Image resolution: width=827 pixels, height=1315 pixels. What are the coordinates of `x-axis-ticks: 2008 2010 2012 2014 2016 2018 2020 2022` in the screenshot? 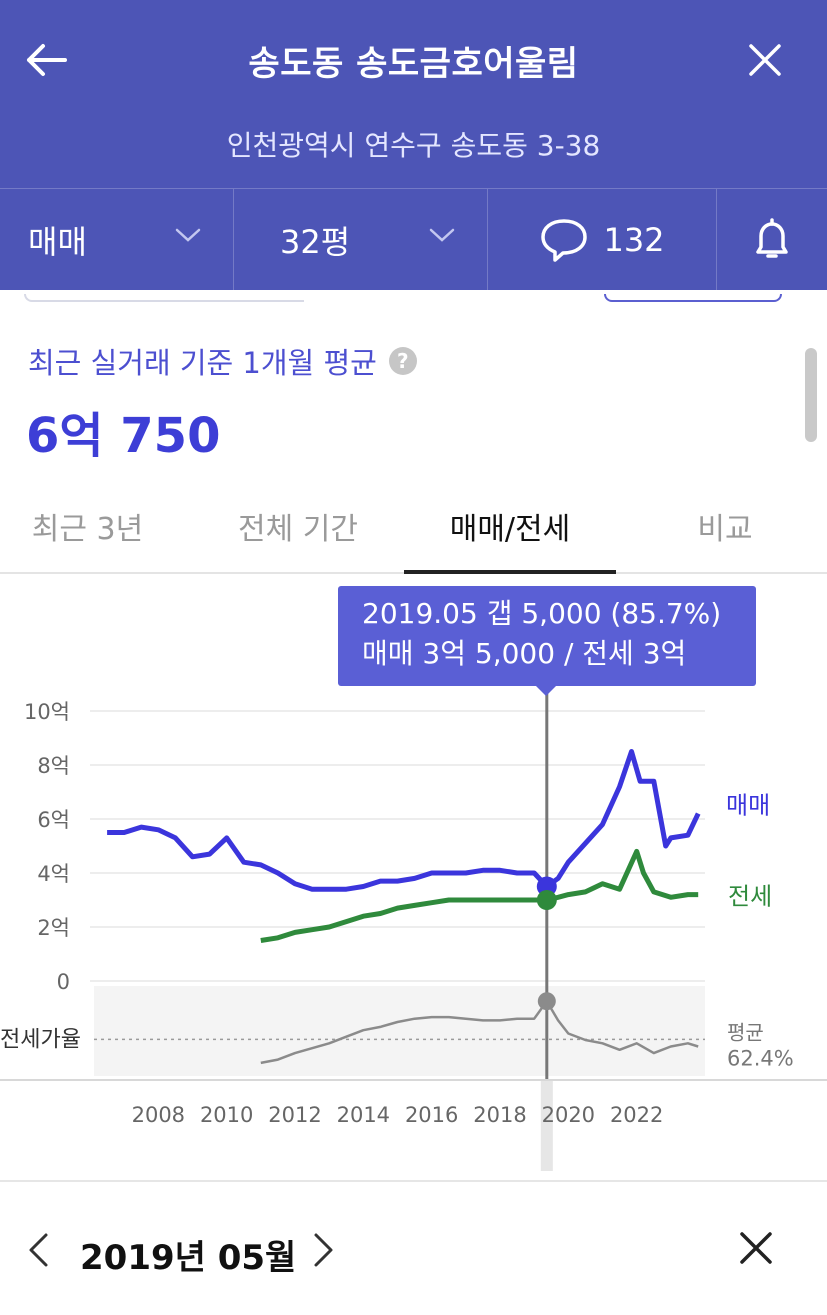 It's located at (398, 1115).